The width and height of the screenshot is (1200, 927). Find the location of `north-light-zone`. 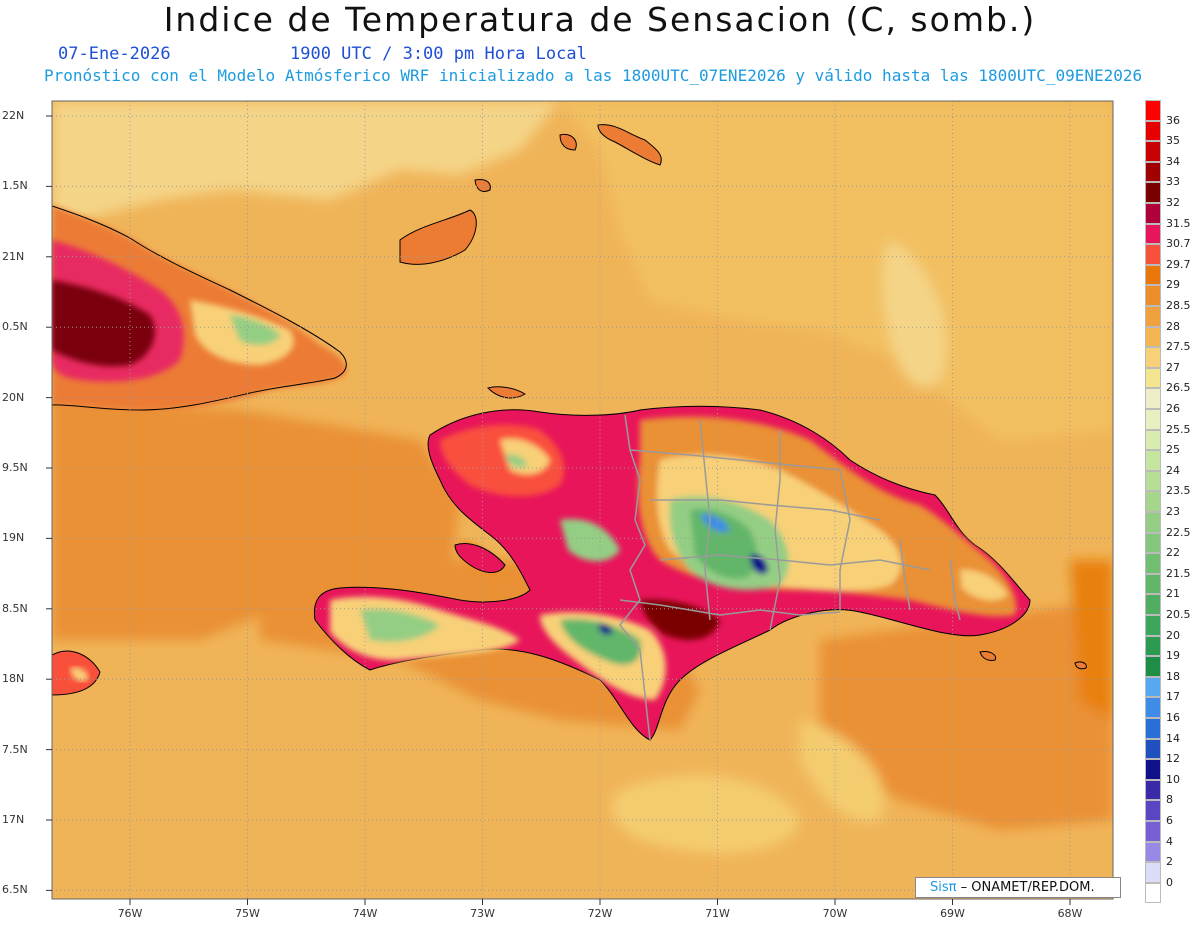

north-light-zone is located at coordinates (306, 165).